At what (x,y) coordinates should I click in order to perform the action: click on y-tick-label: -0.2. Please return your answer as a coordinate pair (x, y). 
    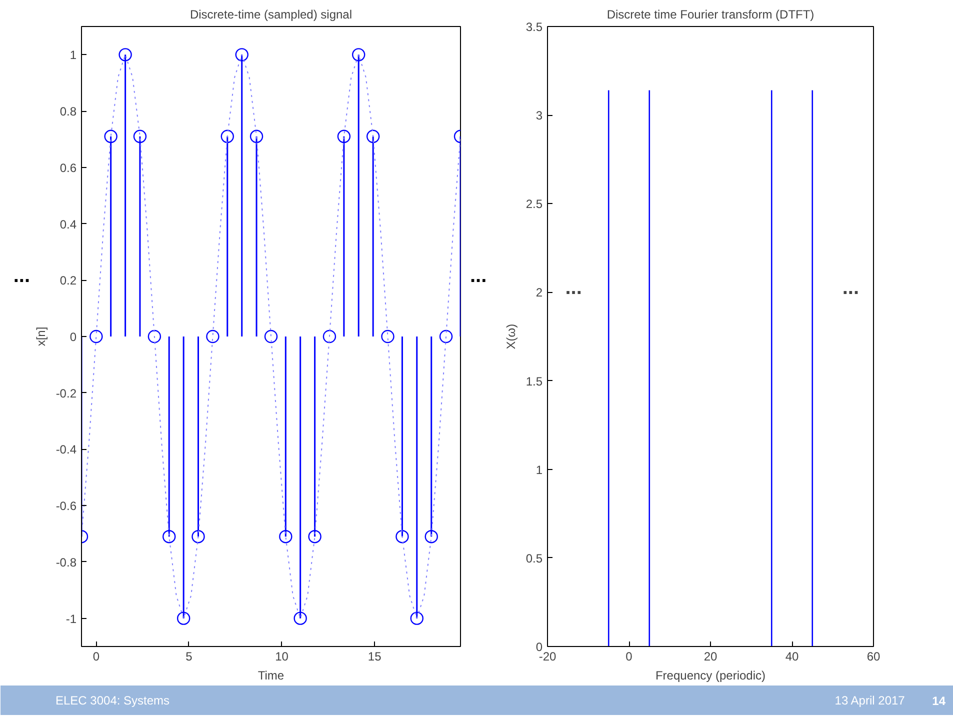
    Looking at the image, I should click on (66, 393).